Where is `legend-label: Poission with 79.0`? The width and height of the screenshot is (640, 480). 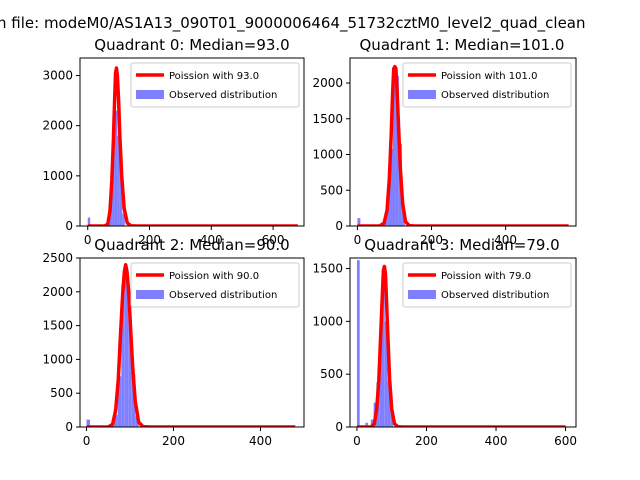
legend-label: Poission with 79.0 is located at coordinates (486, 276).